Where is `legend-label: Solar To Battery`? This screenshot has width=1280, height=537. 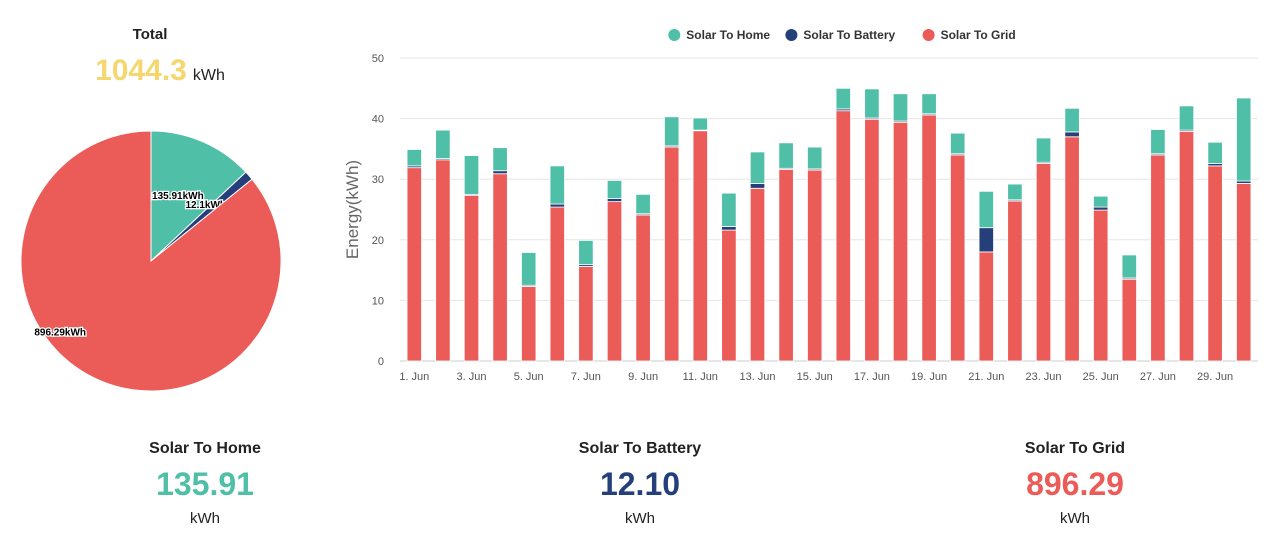
legend-label: Solar To Battery is located at coordinates (849, 35).